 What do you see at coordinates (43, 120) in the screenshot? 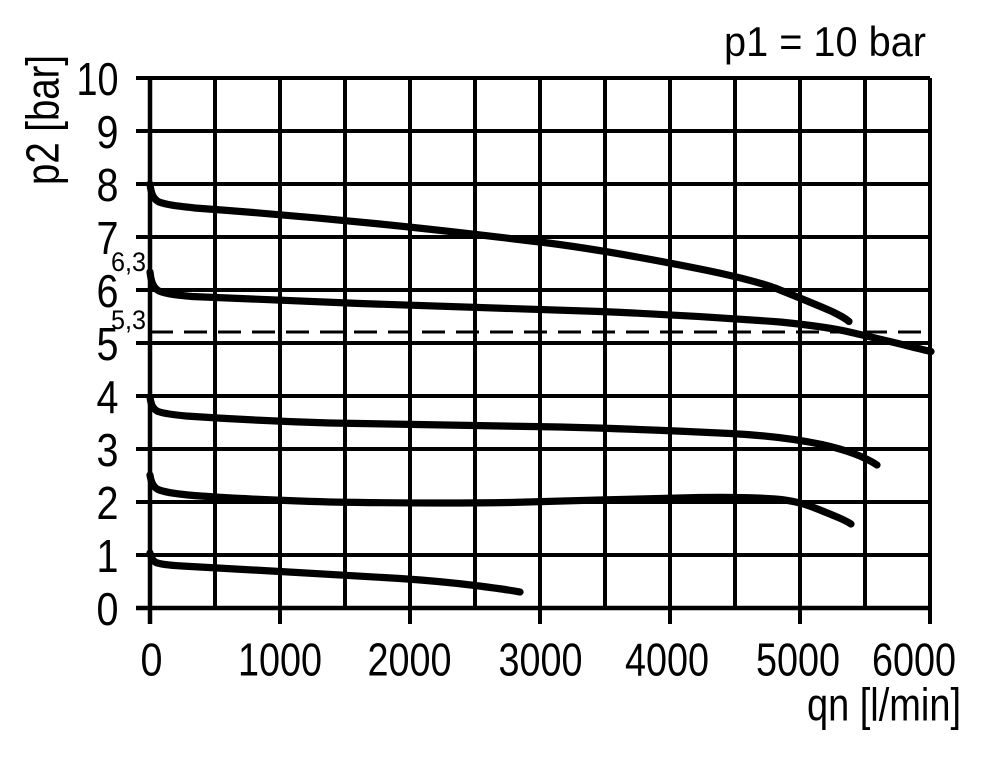
I see `svg-text: p2 [bar]` at bounding box center [43, 120].